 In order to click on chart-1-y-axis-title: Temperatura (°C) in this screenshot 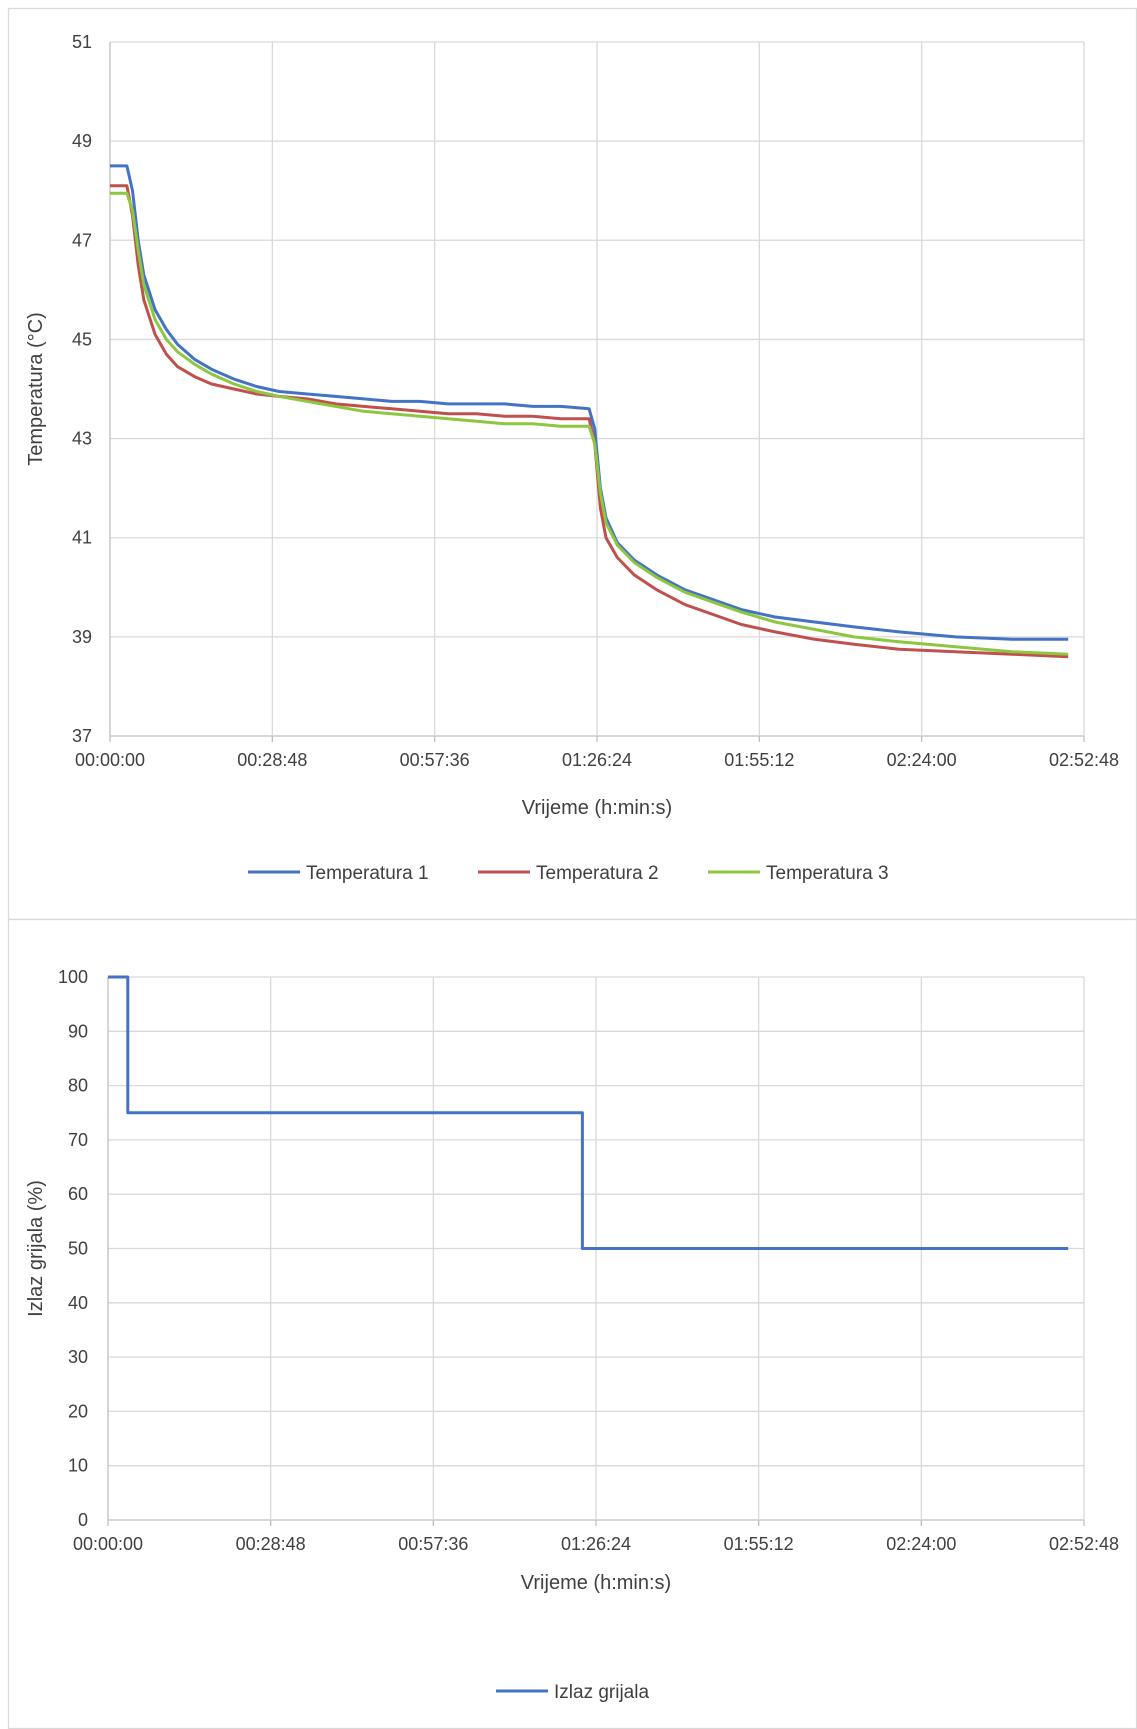, I will do `click(36, 389)`.